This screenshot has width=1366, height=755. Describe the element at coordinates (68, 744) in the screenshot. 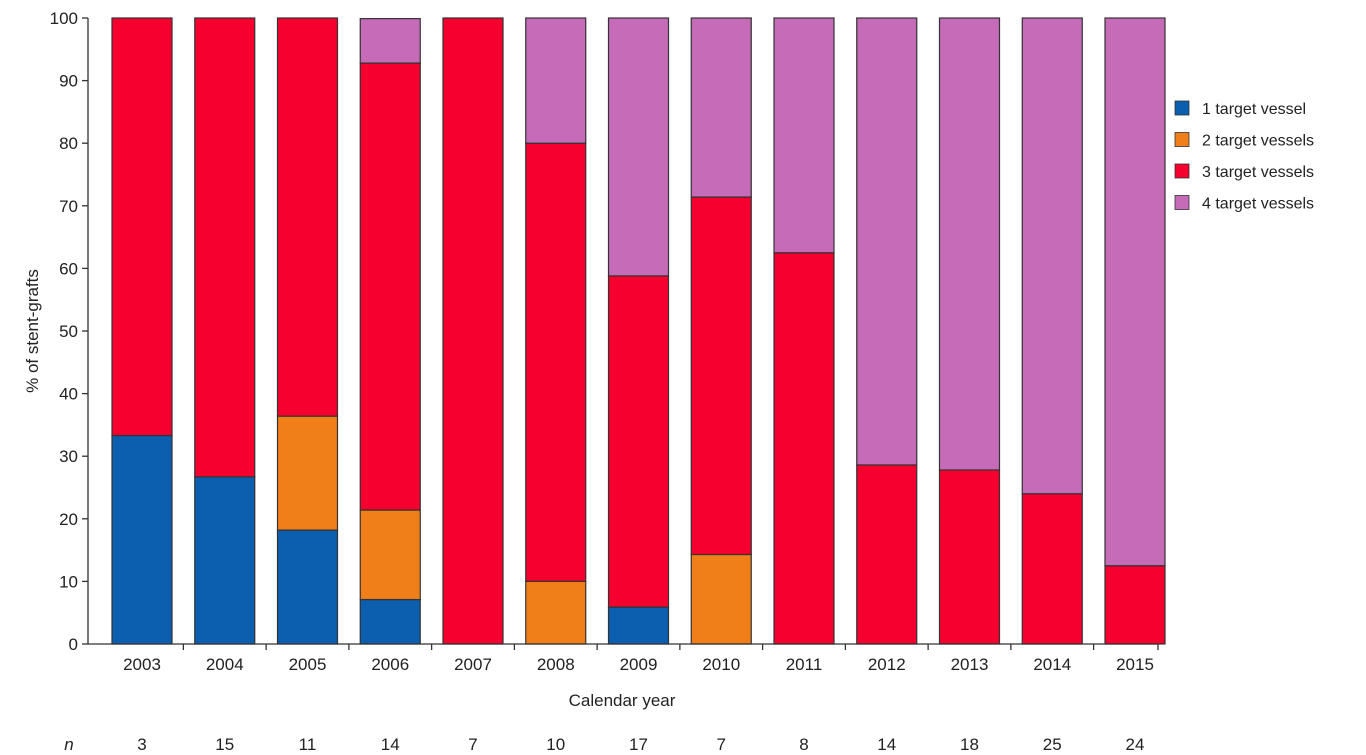

I see `n-row-label: n` at that location.